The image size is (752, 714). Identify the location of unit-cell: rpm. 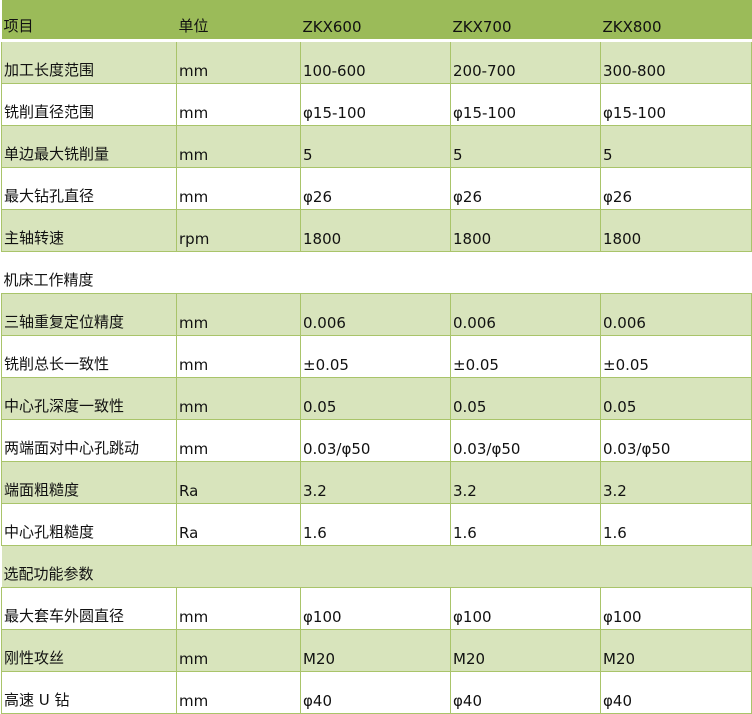
(238, 230).